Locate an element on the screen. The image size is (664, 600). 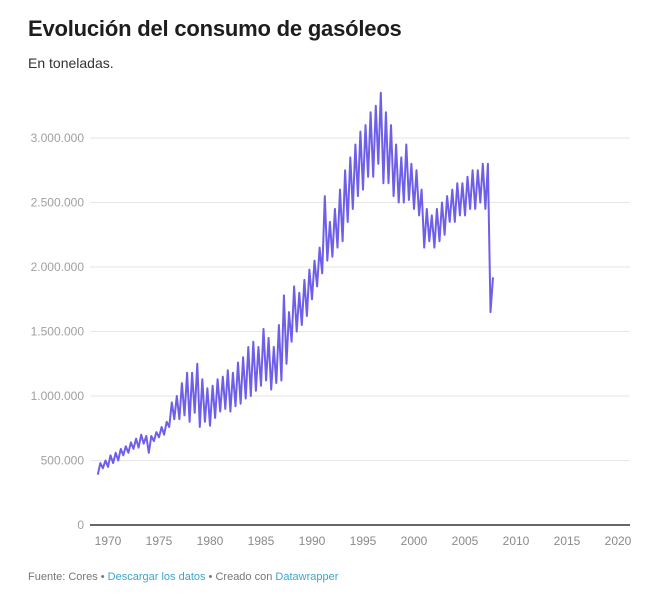
y-tick-label: 2.000.000 is located at coordinates (58, 267).